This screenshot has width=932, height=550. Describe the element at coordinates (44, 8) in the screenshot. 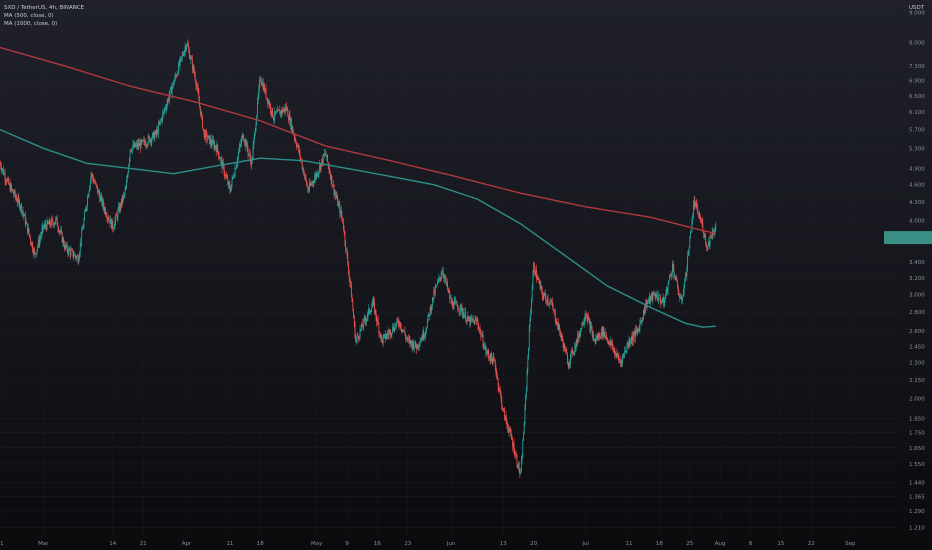

I see `legend-symbol: SXD / TetherUS, 4h, BINANCE` at that location.